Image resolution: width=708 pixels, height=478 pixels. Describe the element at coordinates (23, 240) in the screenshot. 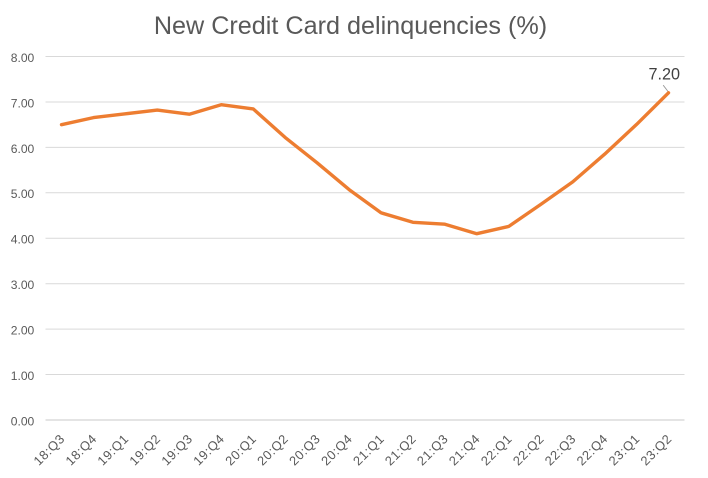

I see `svg-text: 4.00` at that location.